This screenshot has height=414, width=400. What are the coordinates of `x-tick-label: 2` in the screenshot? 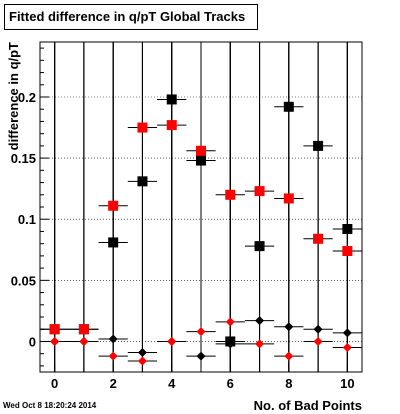 It's located at (113, 383).